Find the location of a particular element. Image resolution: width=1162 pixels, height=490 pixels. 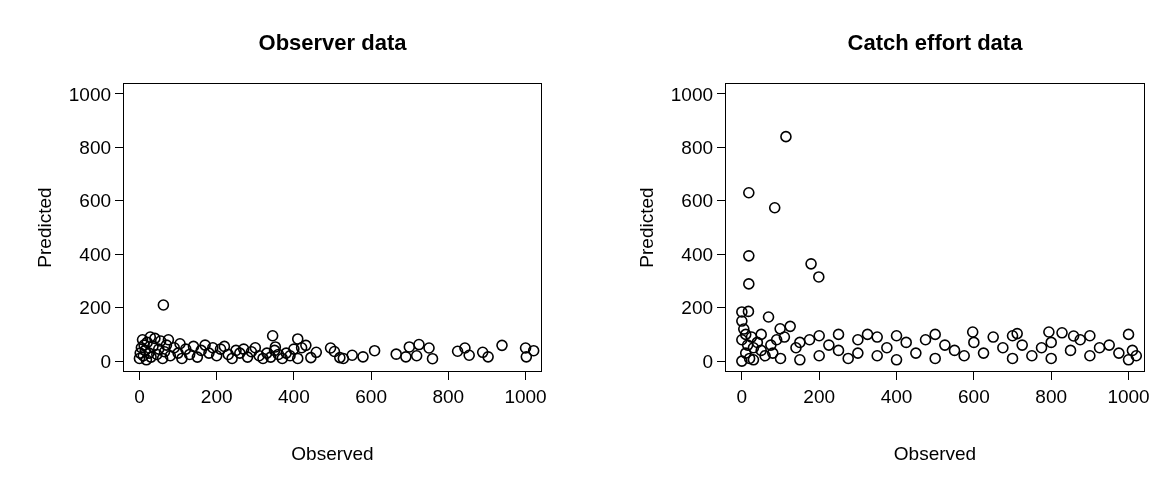

chart-title: Catch effort data is located at coordinates (935, 42).